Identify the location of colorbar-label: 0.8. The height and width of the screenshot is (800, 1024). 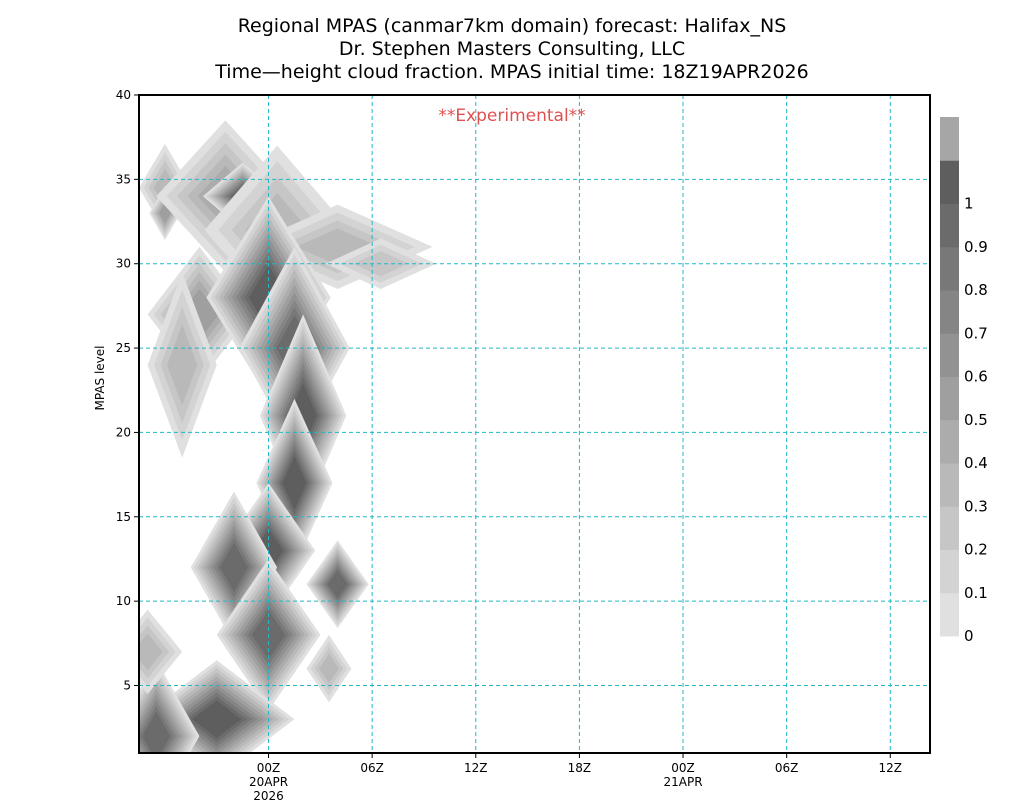
(976, 290).